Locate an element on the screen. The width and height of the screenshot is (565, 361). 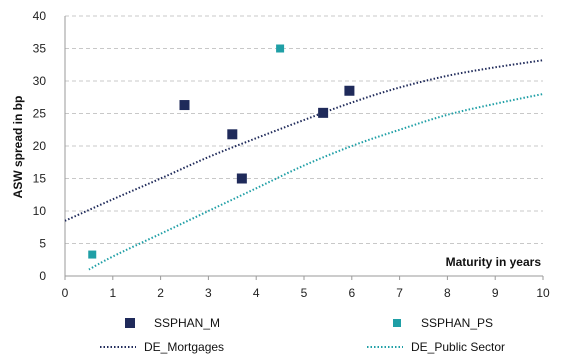
legend-marker-ssphan-ps is located at coordinates (397, 323).